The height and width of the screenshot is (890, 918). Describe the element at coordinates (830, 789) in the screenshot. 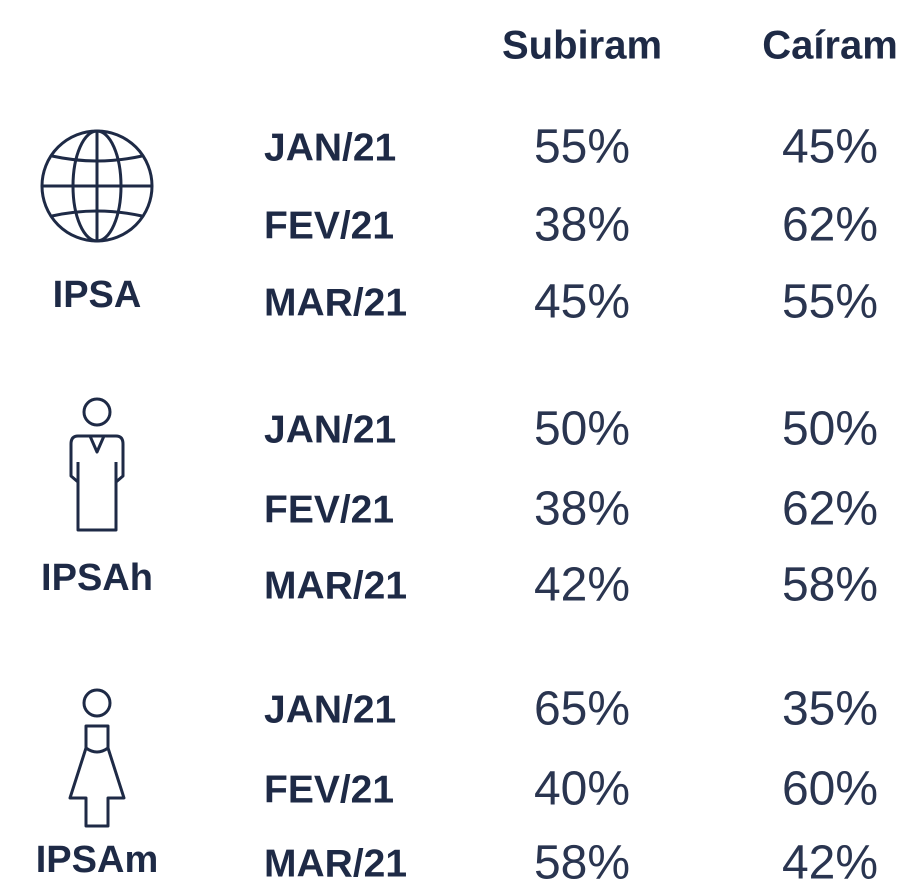

I see `percent-value: 60%` at that location.